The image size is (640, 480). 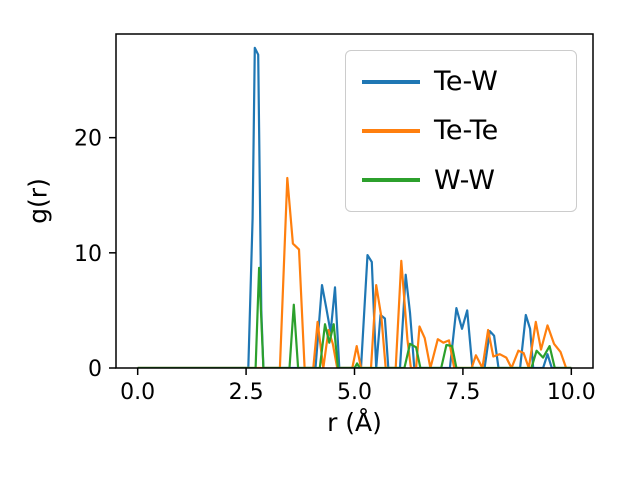 I want to click on legend-label: Te-Te, so click(x=466, y=131).